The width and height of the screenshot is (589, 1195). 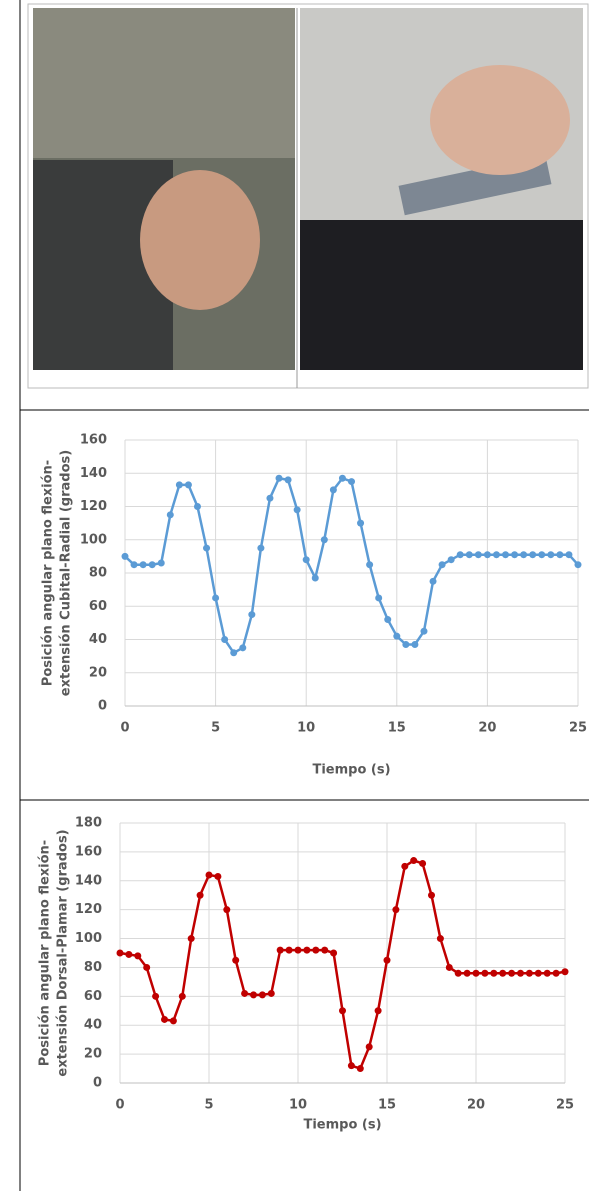 What do you see at coordinates (63, 952) in the screenshot?
I see `y-axis-label: extensión Dorsal-Plamar (grados)` at bounding box center [63, 952].